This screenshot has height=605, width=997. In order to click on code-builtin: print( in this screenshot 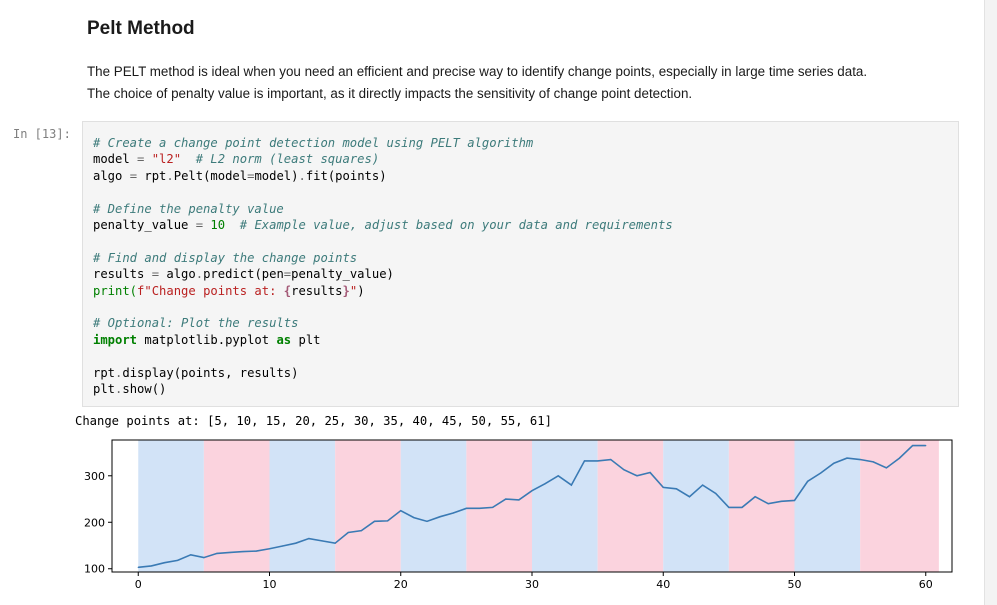, I will do `click(115, 290)`.